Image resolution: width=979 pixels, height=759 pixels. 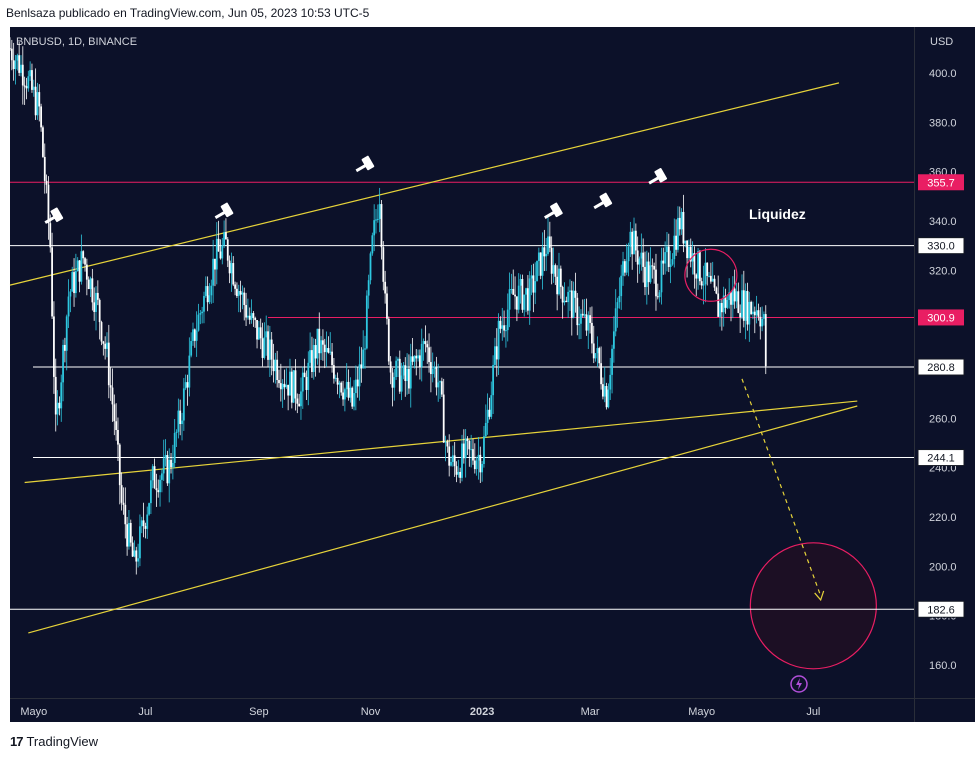 I want to click on level-badge, so click(x=941, y=609).